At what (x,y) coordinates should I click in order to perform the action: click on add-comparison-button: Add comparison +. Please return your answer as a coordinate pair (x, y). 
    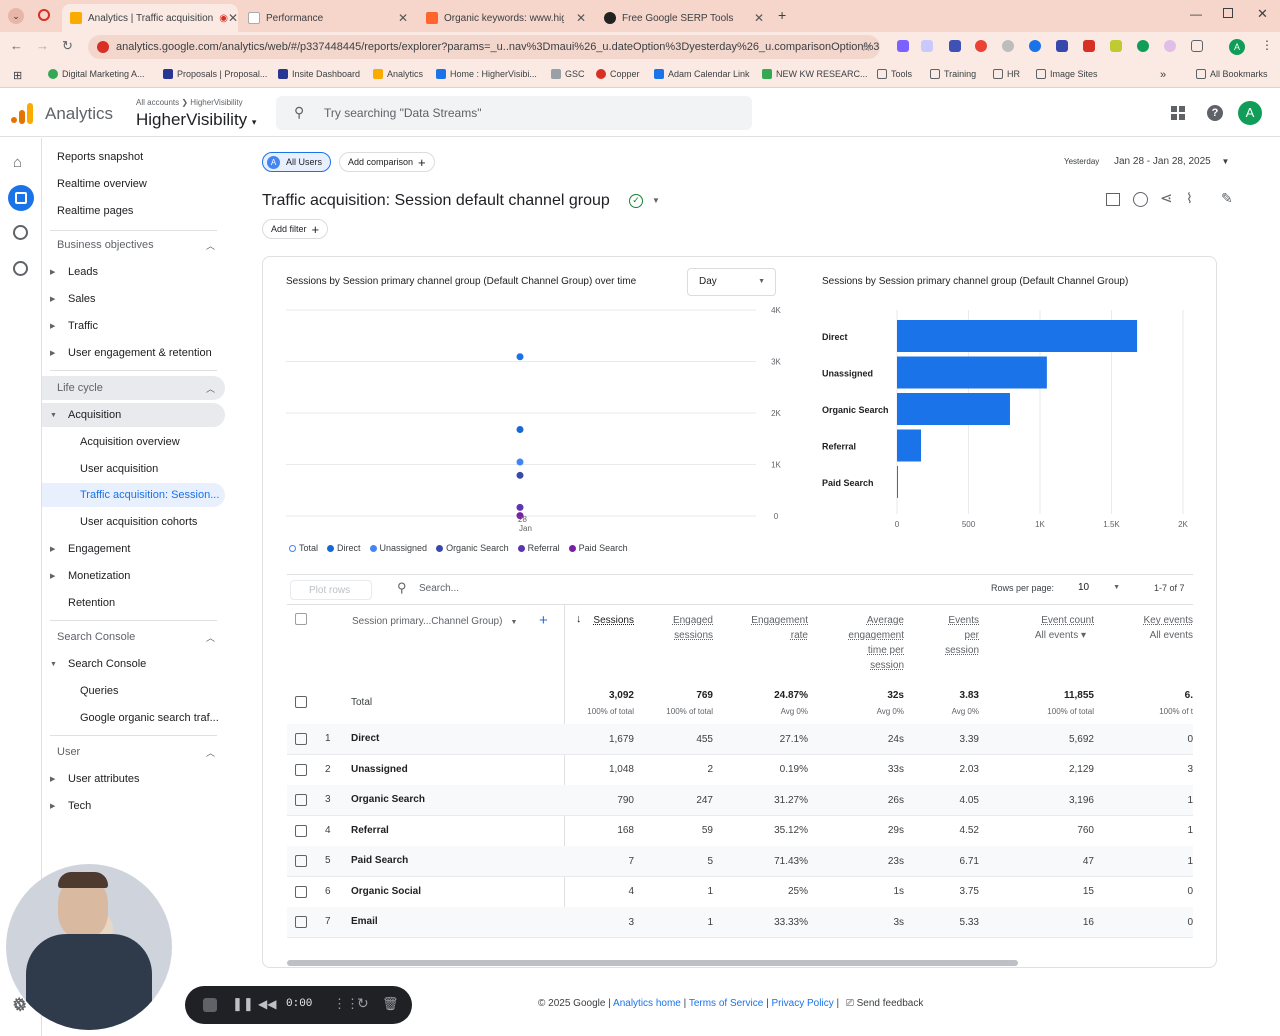
    Looking at the image, I should click on (387, 162).